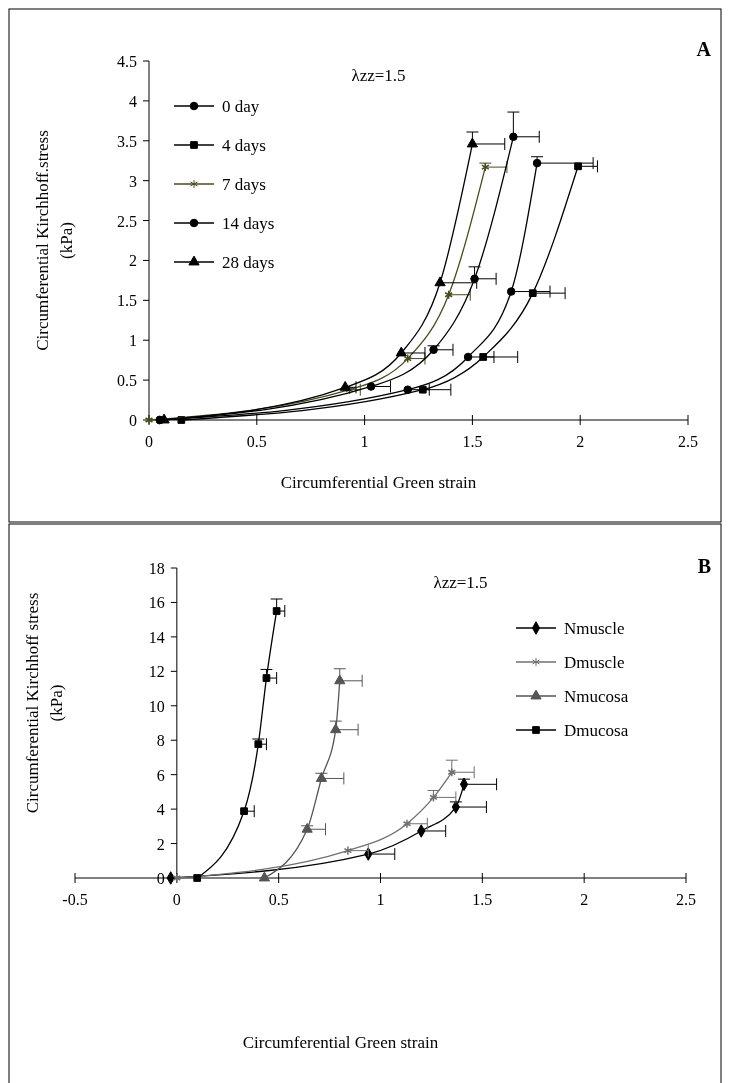 This screenshot has width=731, height=1083. I want to click on y-tick-label: 1.5, so click(127, 301).